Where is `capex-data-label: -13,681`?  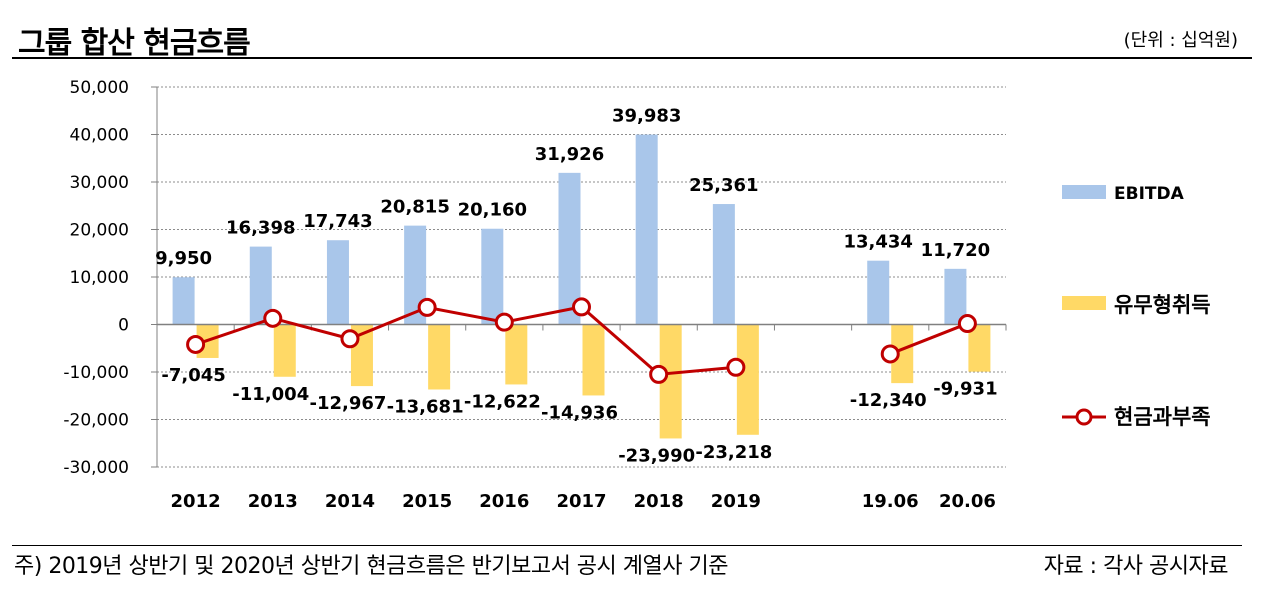
capex-data-label: -13,681 is located at coordinates (425, 406).